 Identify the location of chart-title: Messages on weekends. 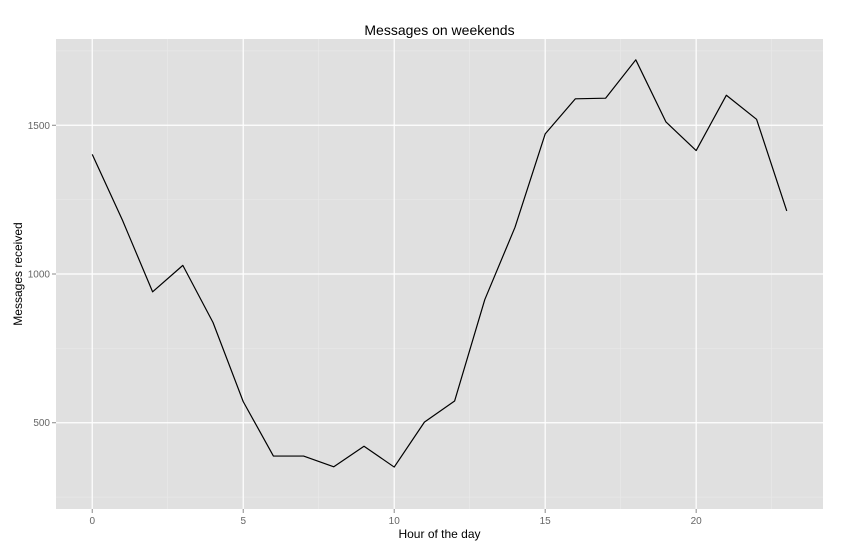
(439, 30).